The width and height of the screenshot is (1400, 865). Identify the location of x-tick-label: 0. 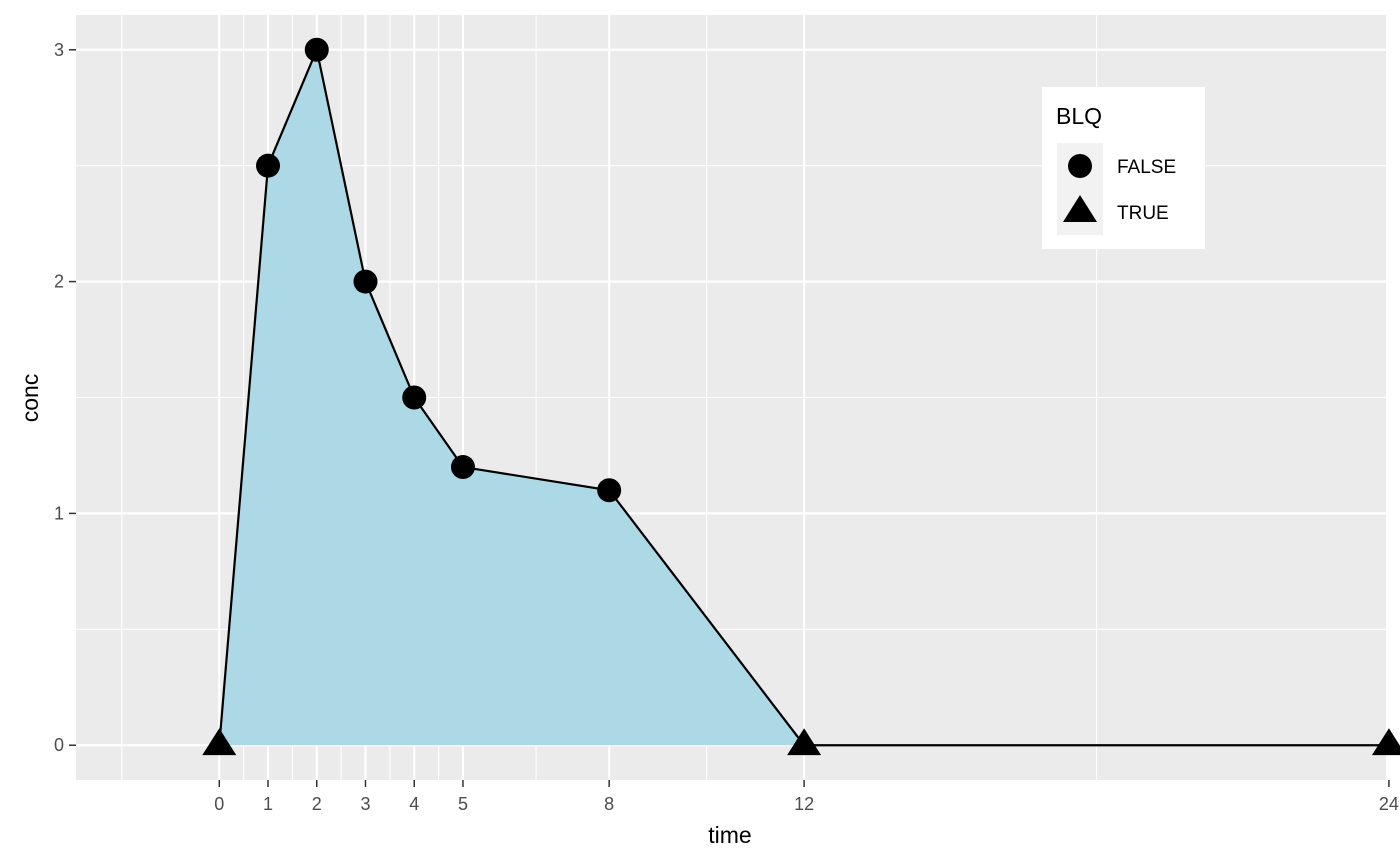
(219, 804).